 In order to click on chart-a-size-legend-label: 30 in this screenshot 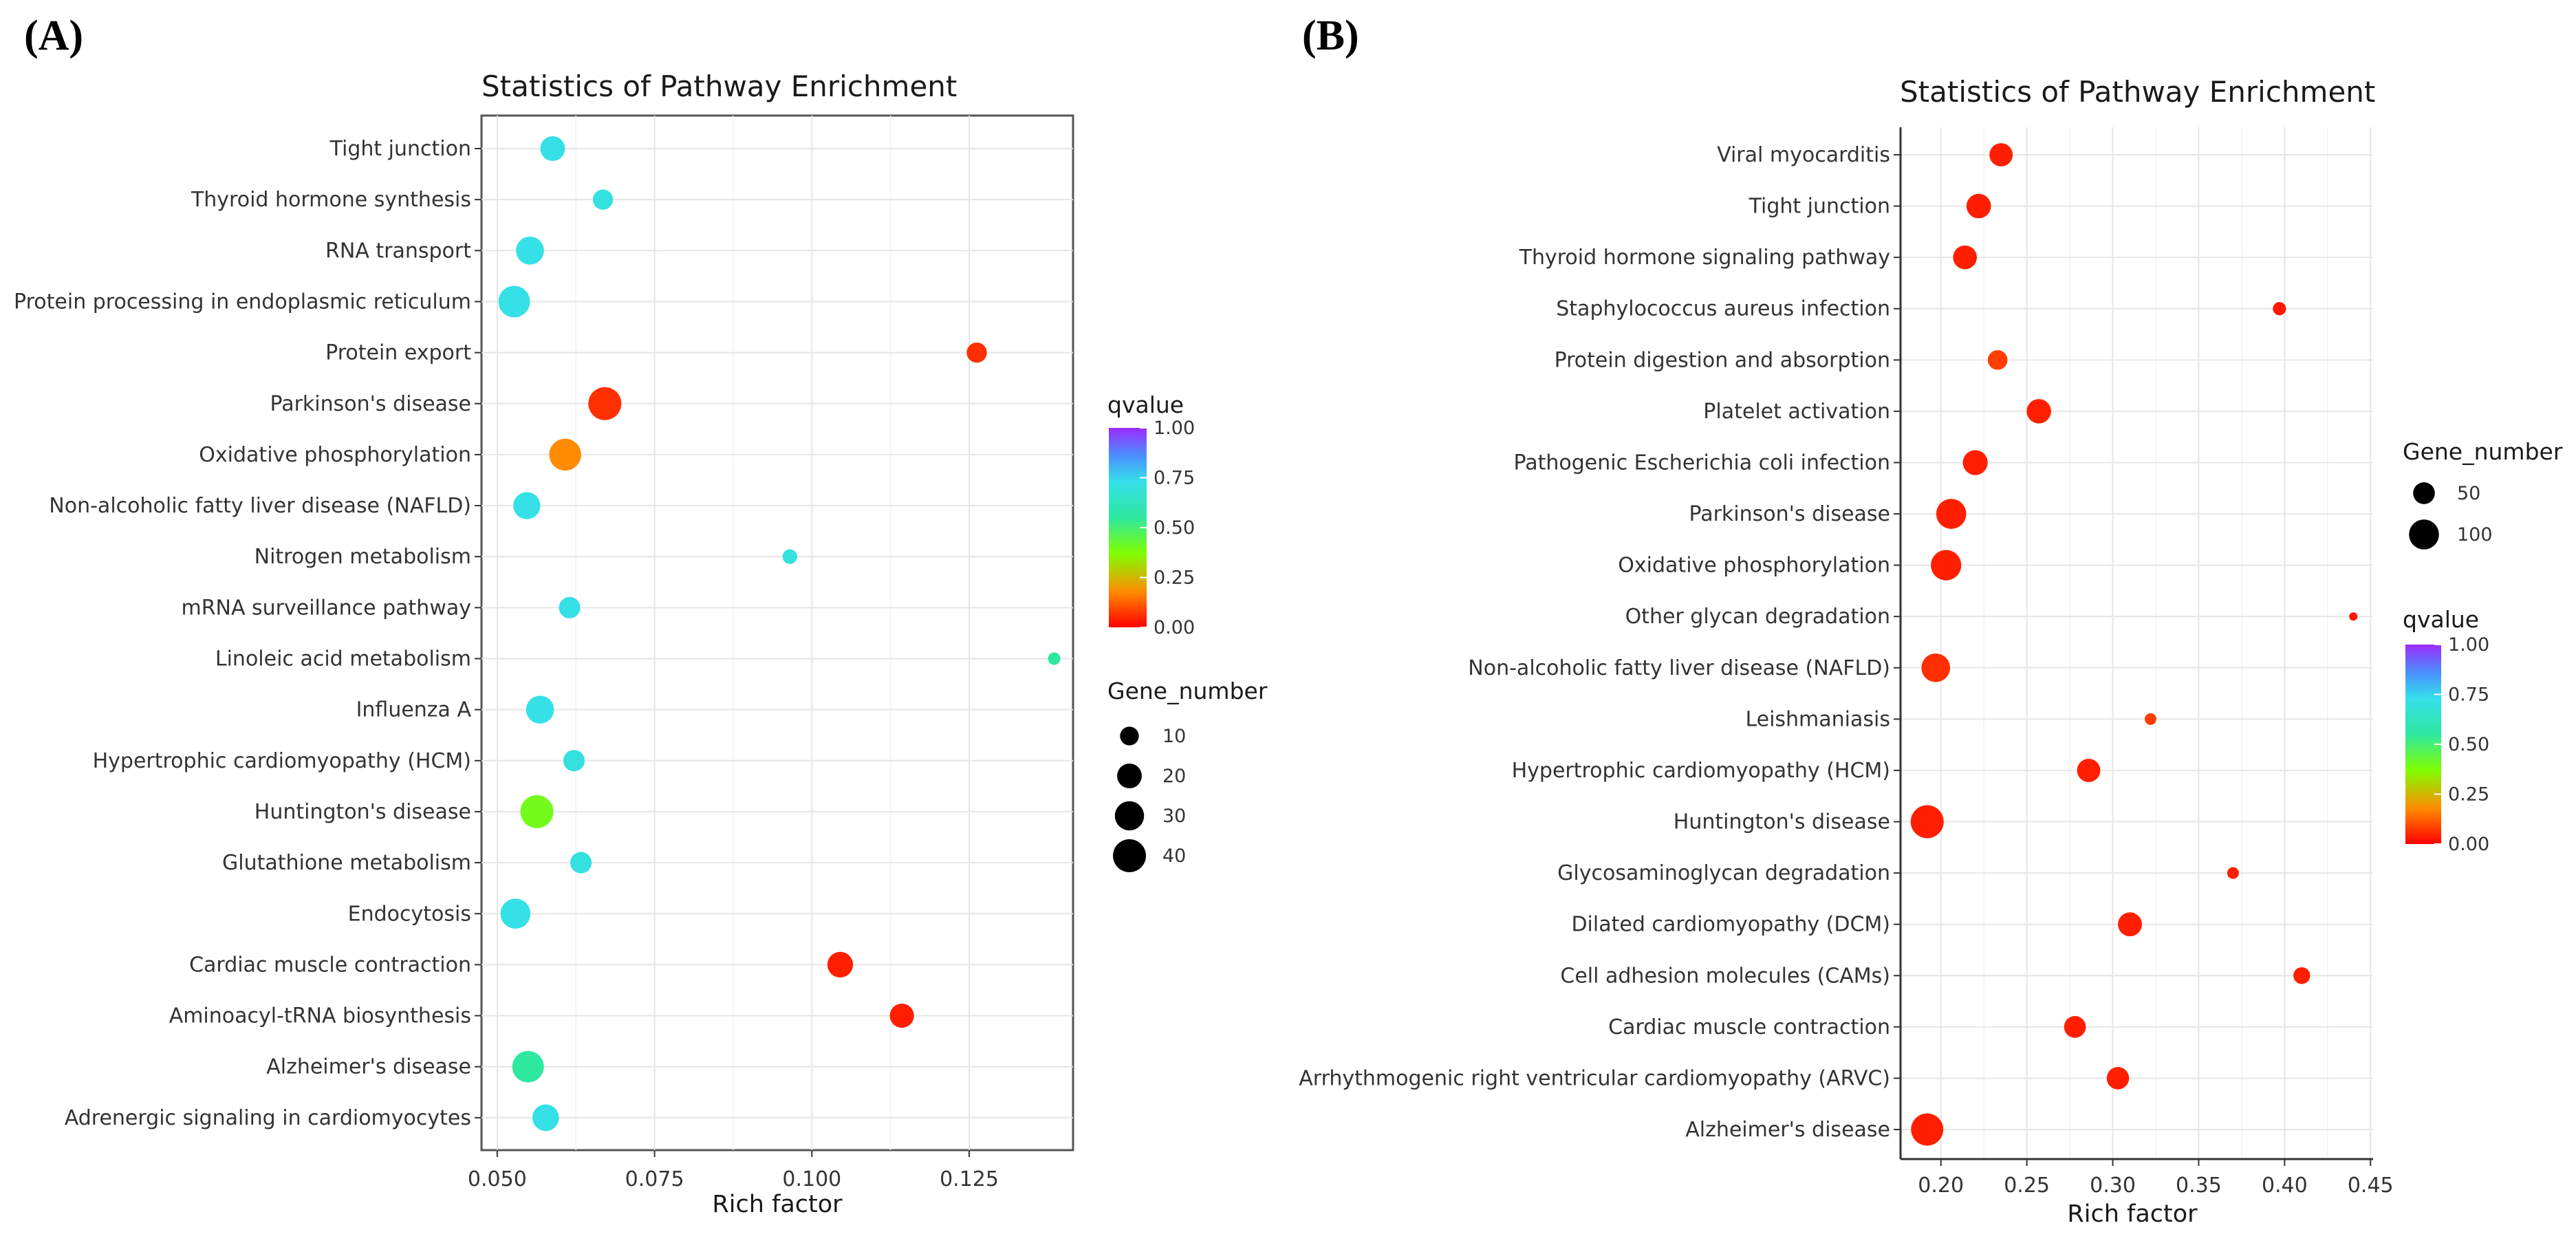, I will do `click(1174, 816)`.